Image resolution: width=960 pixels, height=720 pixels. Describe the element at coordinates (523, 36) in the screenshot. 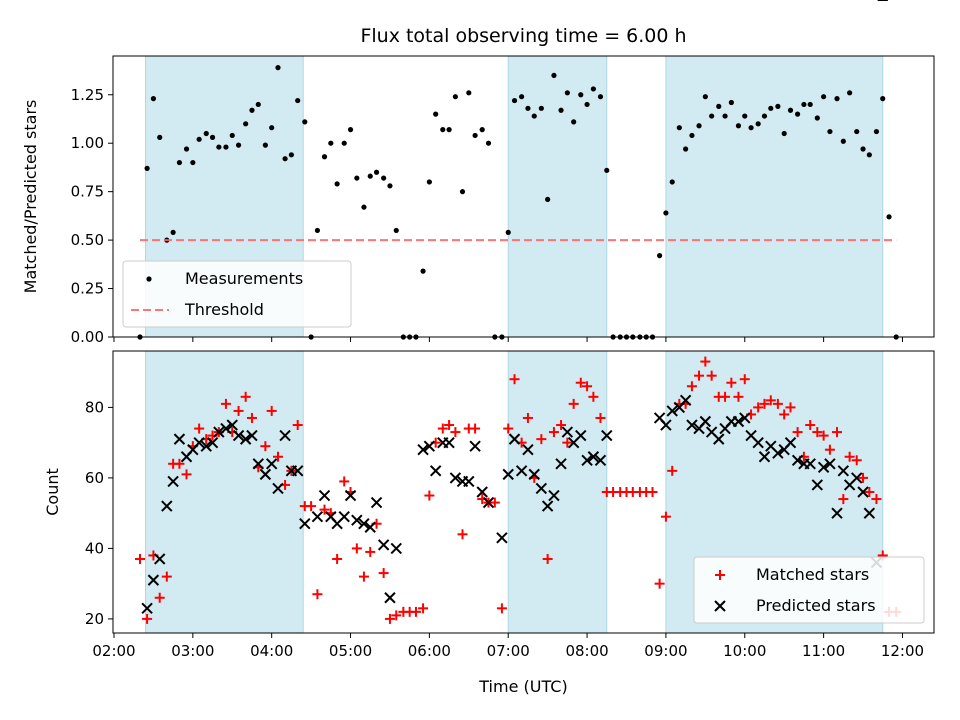

I see `chart-title: Flux total observing time = 6.00 h` at that location.